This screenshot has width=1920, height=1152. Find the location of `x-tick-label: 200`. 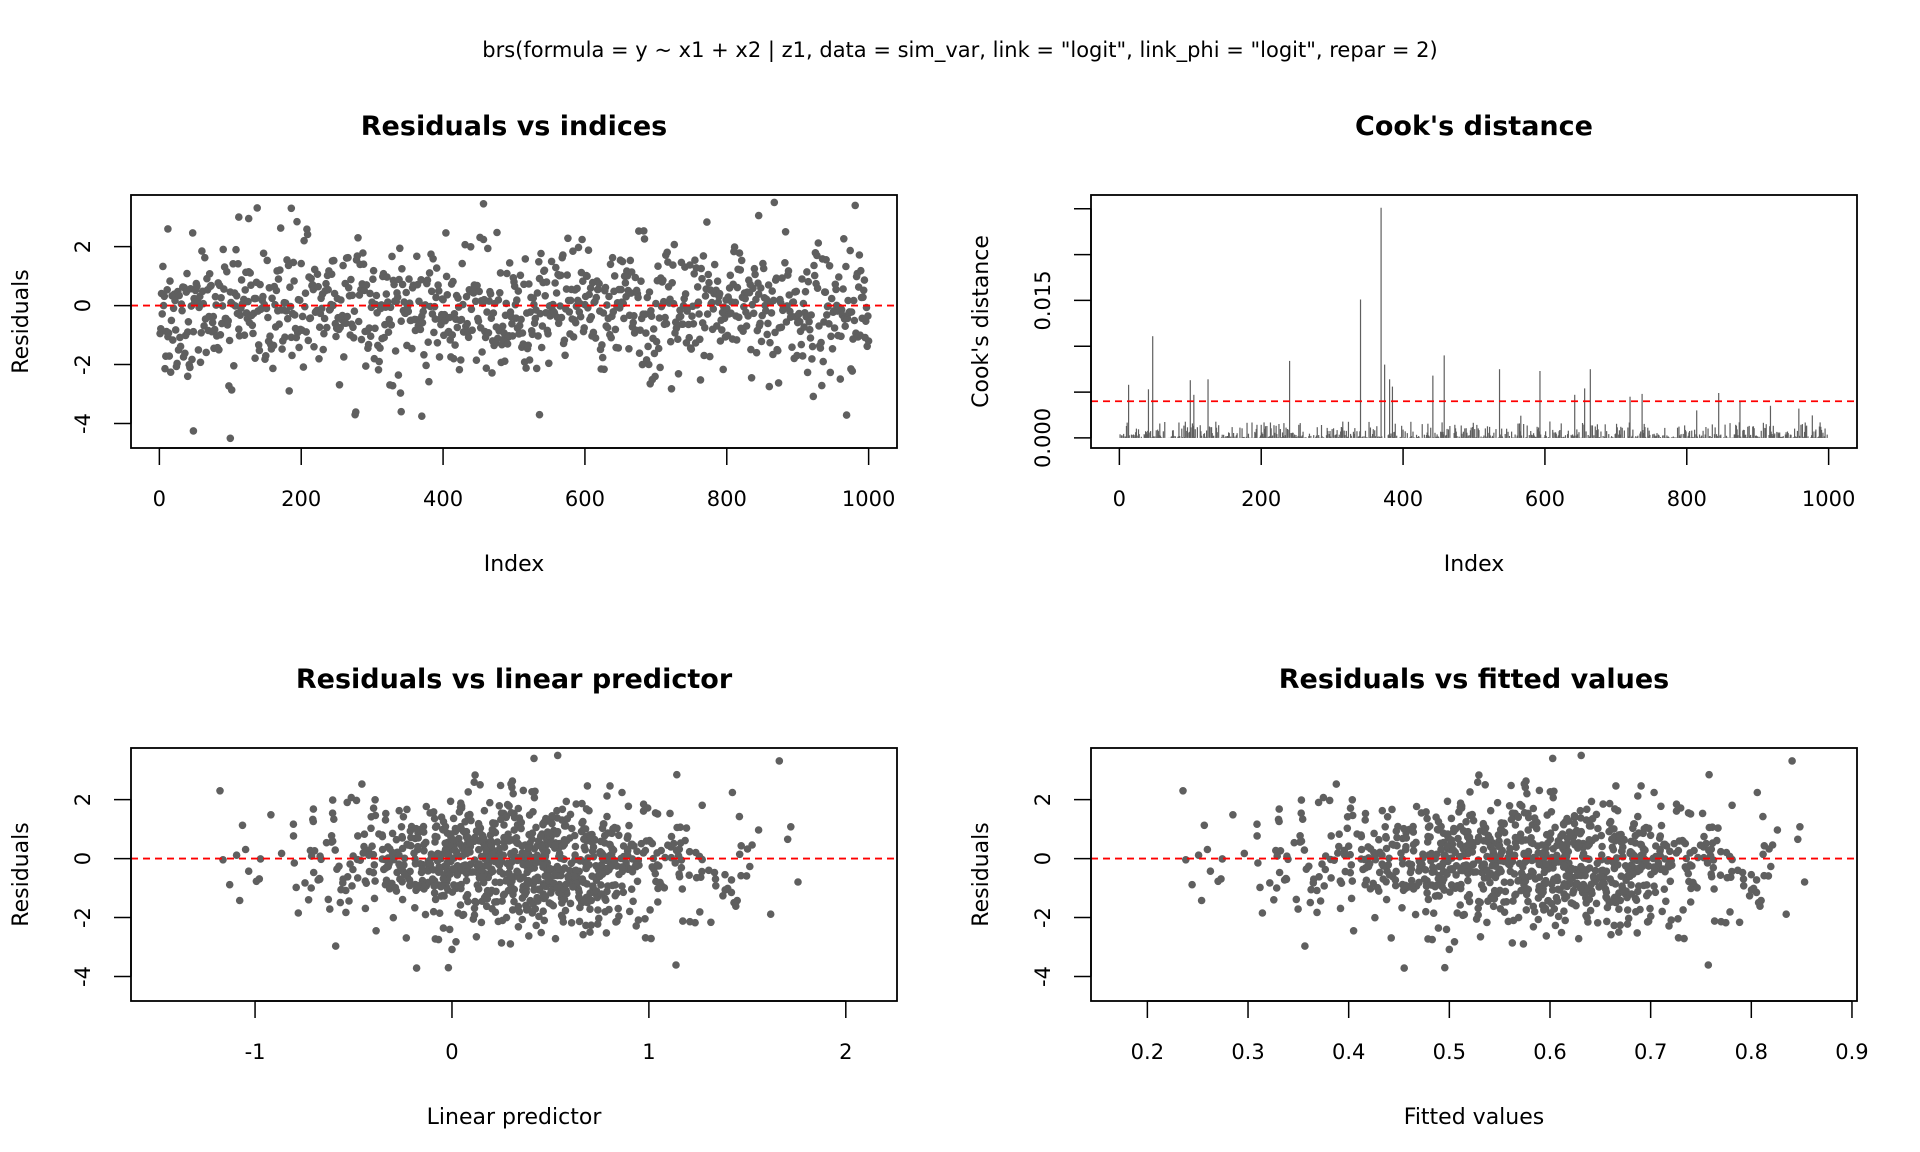

x-tick-label: 200 is located at coordinates (301, 499).